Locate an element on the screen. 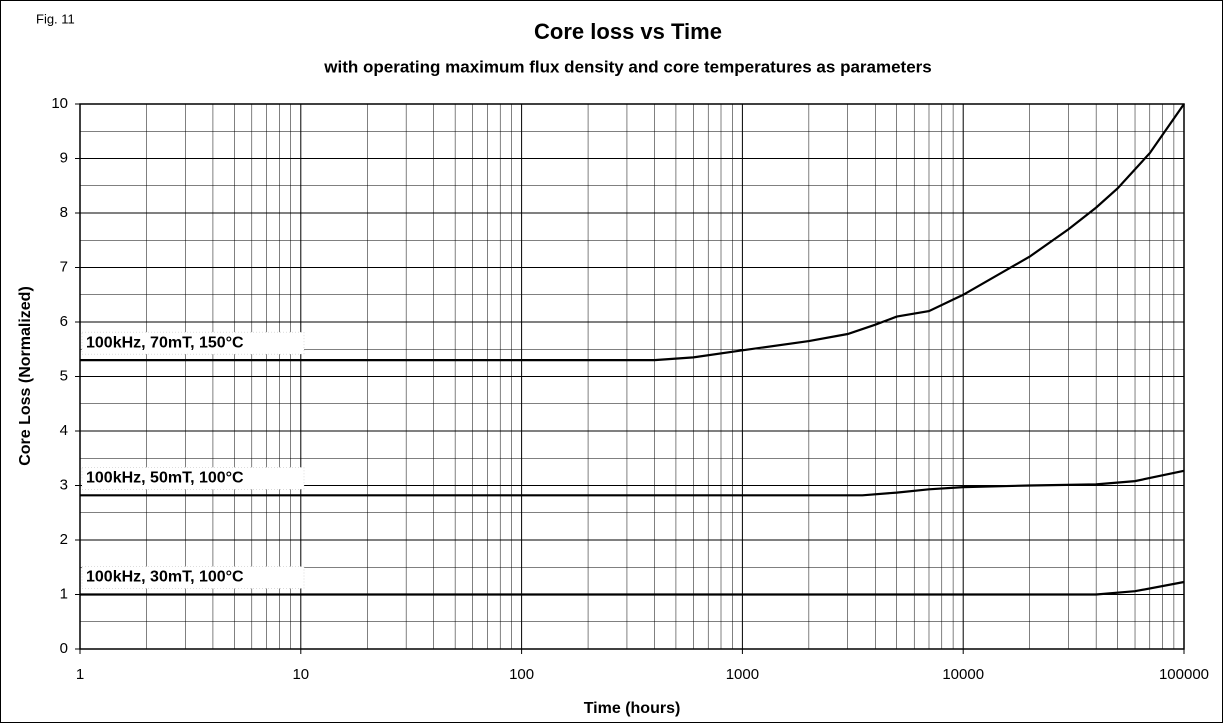 This screenshot has width=1223, height=723. series-label: 100kHz, 30mT, 100°C is located at coordinates (165, 577).